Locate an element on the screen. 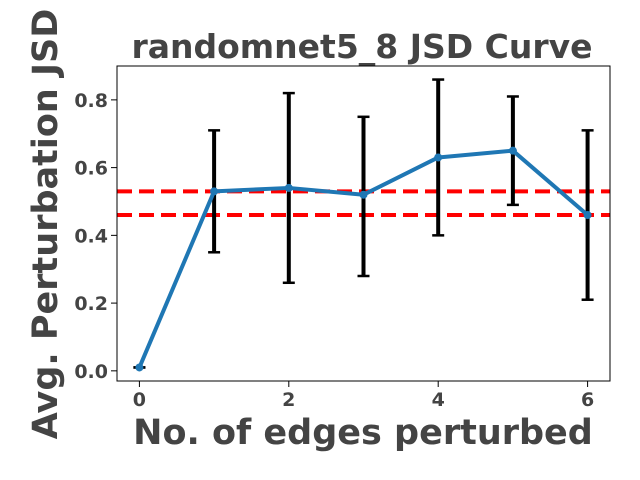  x-tick-label-2: 2 is located at coordinates (288, 400).